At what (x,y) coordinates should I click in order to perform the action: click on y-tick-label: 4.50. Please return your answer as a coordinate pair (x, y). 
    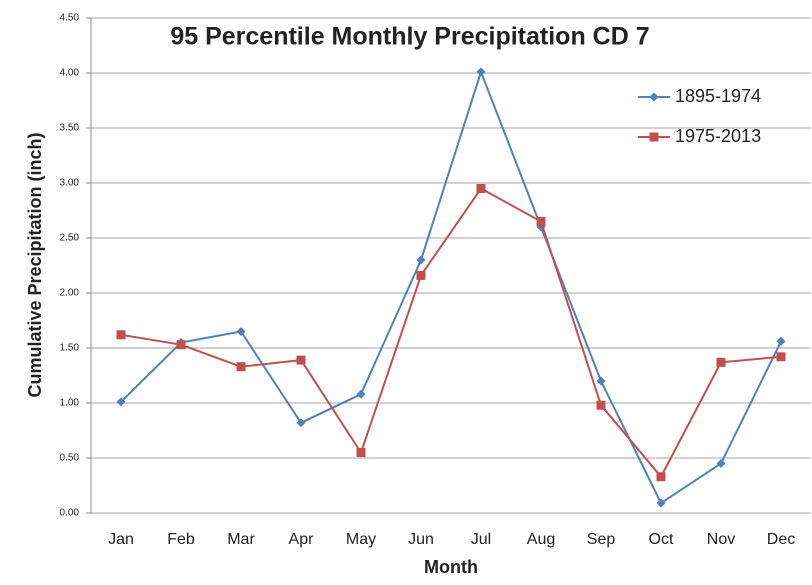
    Looking at the image, I should click on (70, 18).